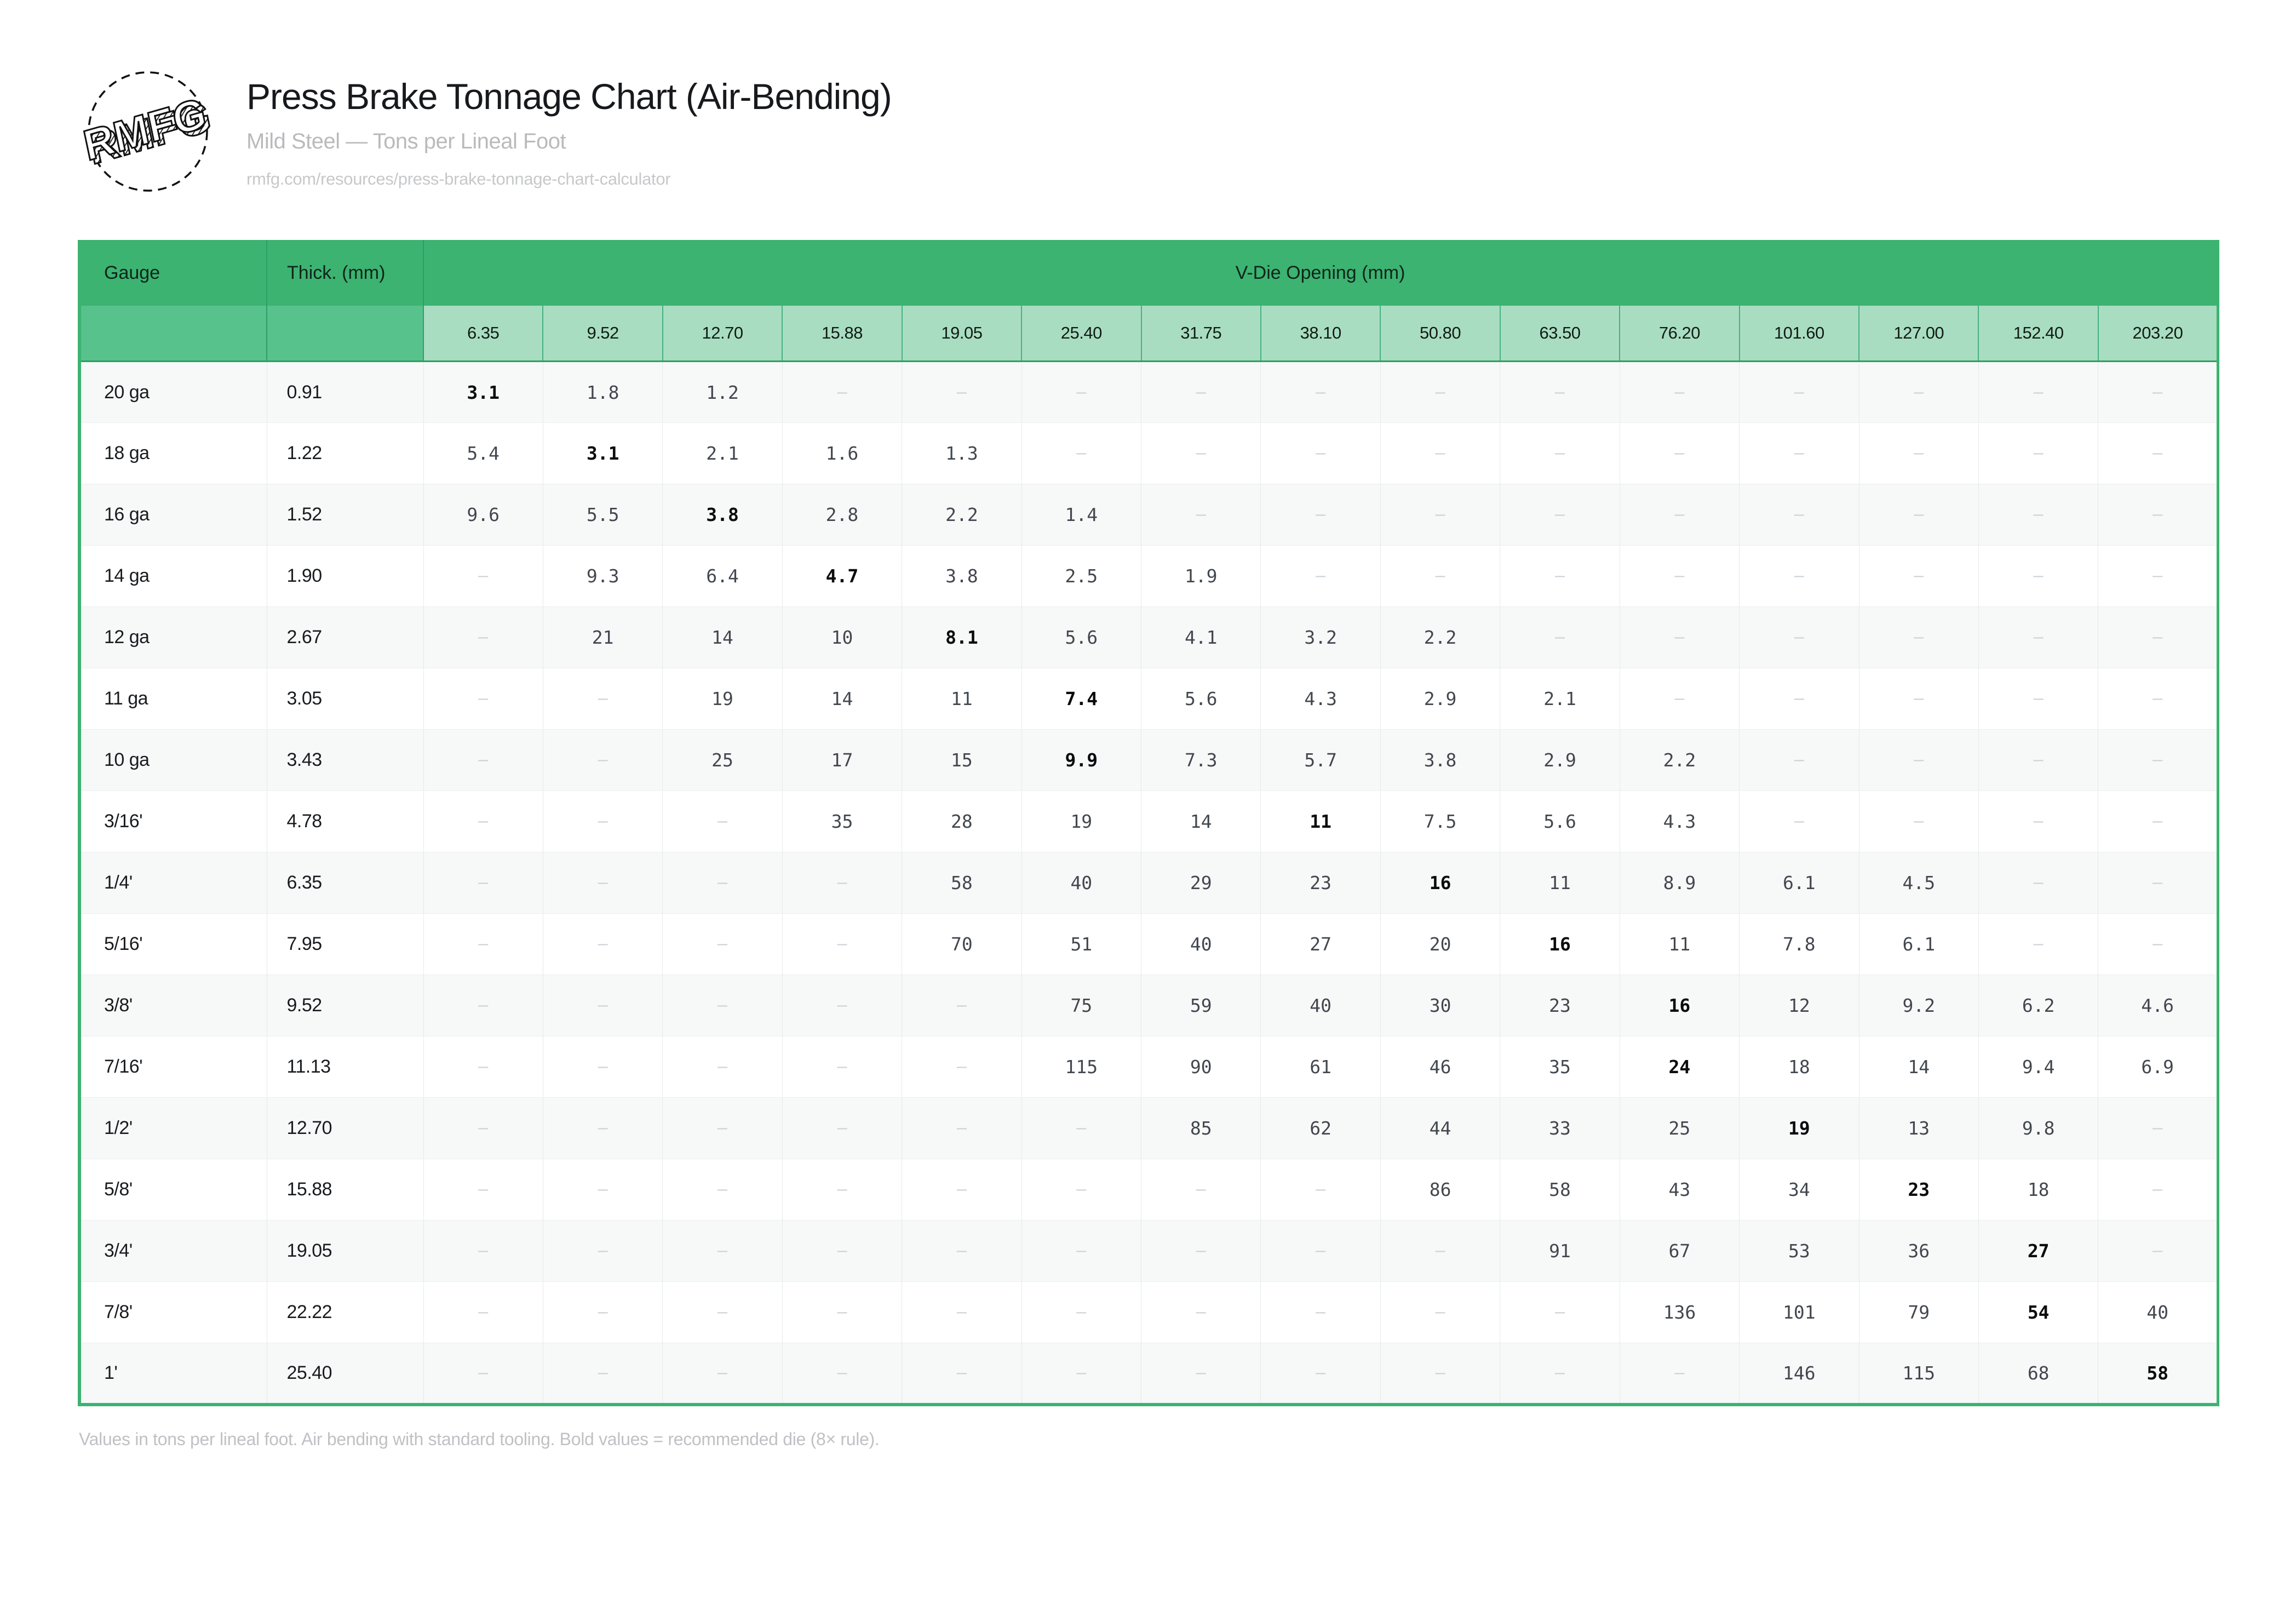  Describe the element at coordinates (1560, 1190) in the screenshot. I see `tonnage-cell: 58` at that location.